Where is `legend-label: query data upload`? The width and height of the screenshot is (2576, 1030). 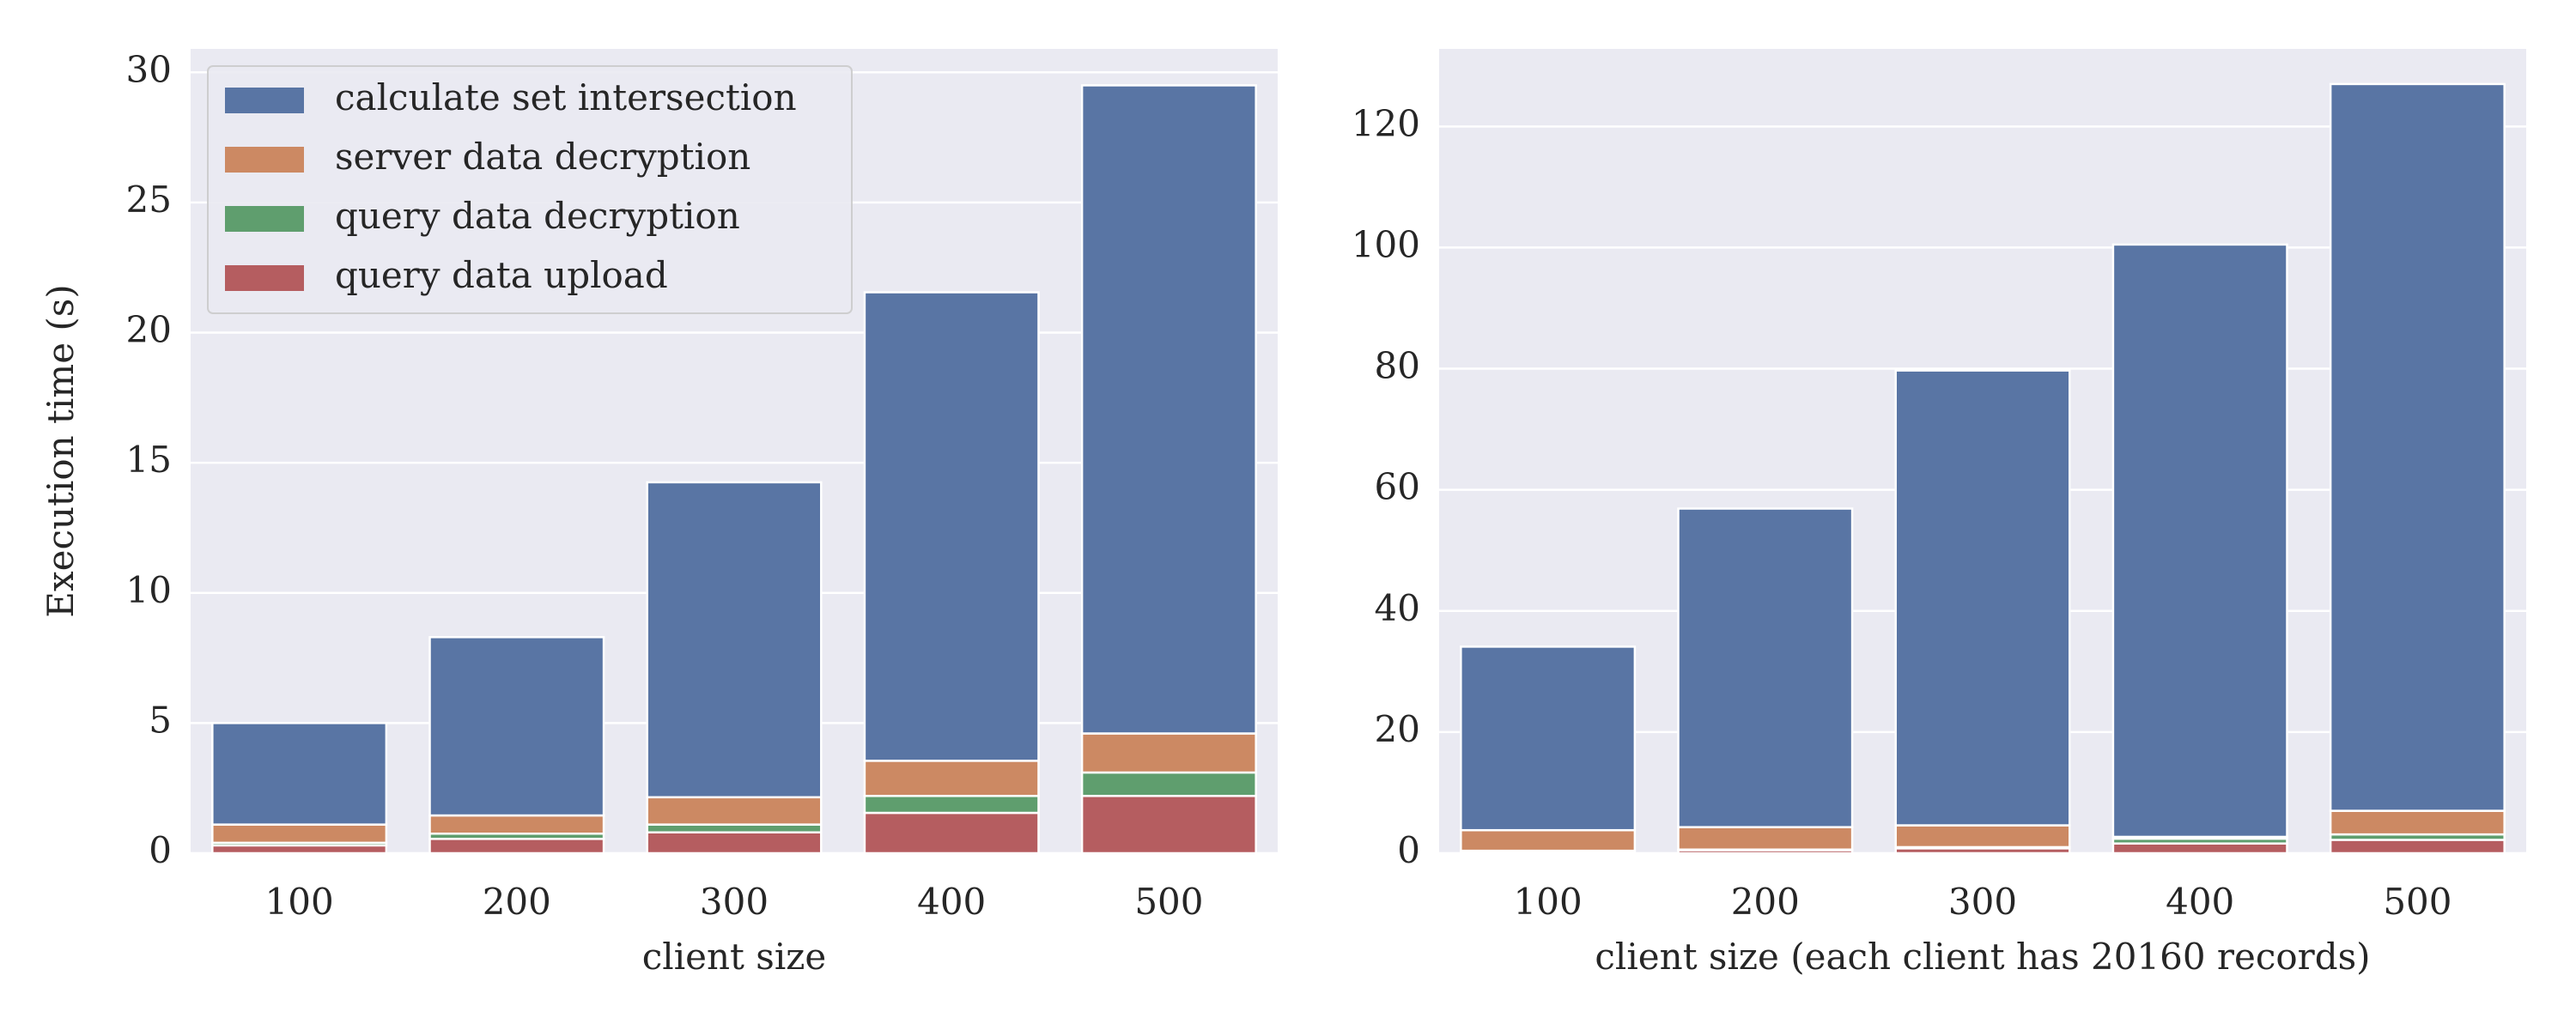 legend-label: query data upload is located at coordinates (501, 275).